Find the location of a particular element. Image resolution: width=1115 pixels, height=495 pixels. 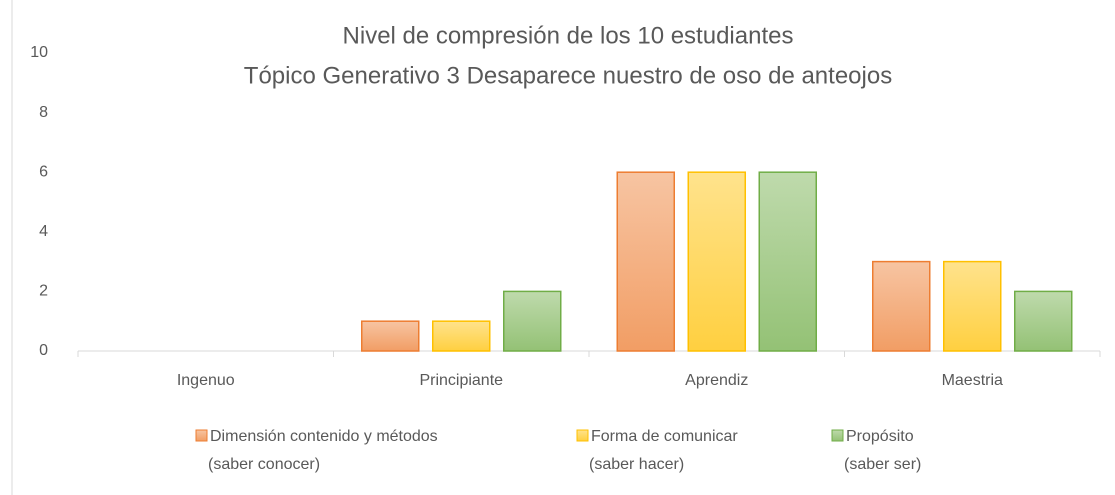

x-tick-label: Maestria is located at coordinates (972, 380).